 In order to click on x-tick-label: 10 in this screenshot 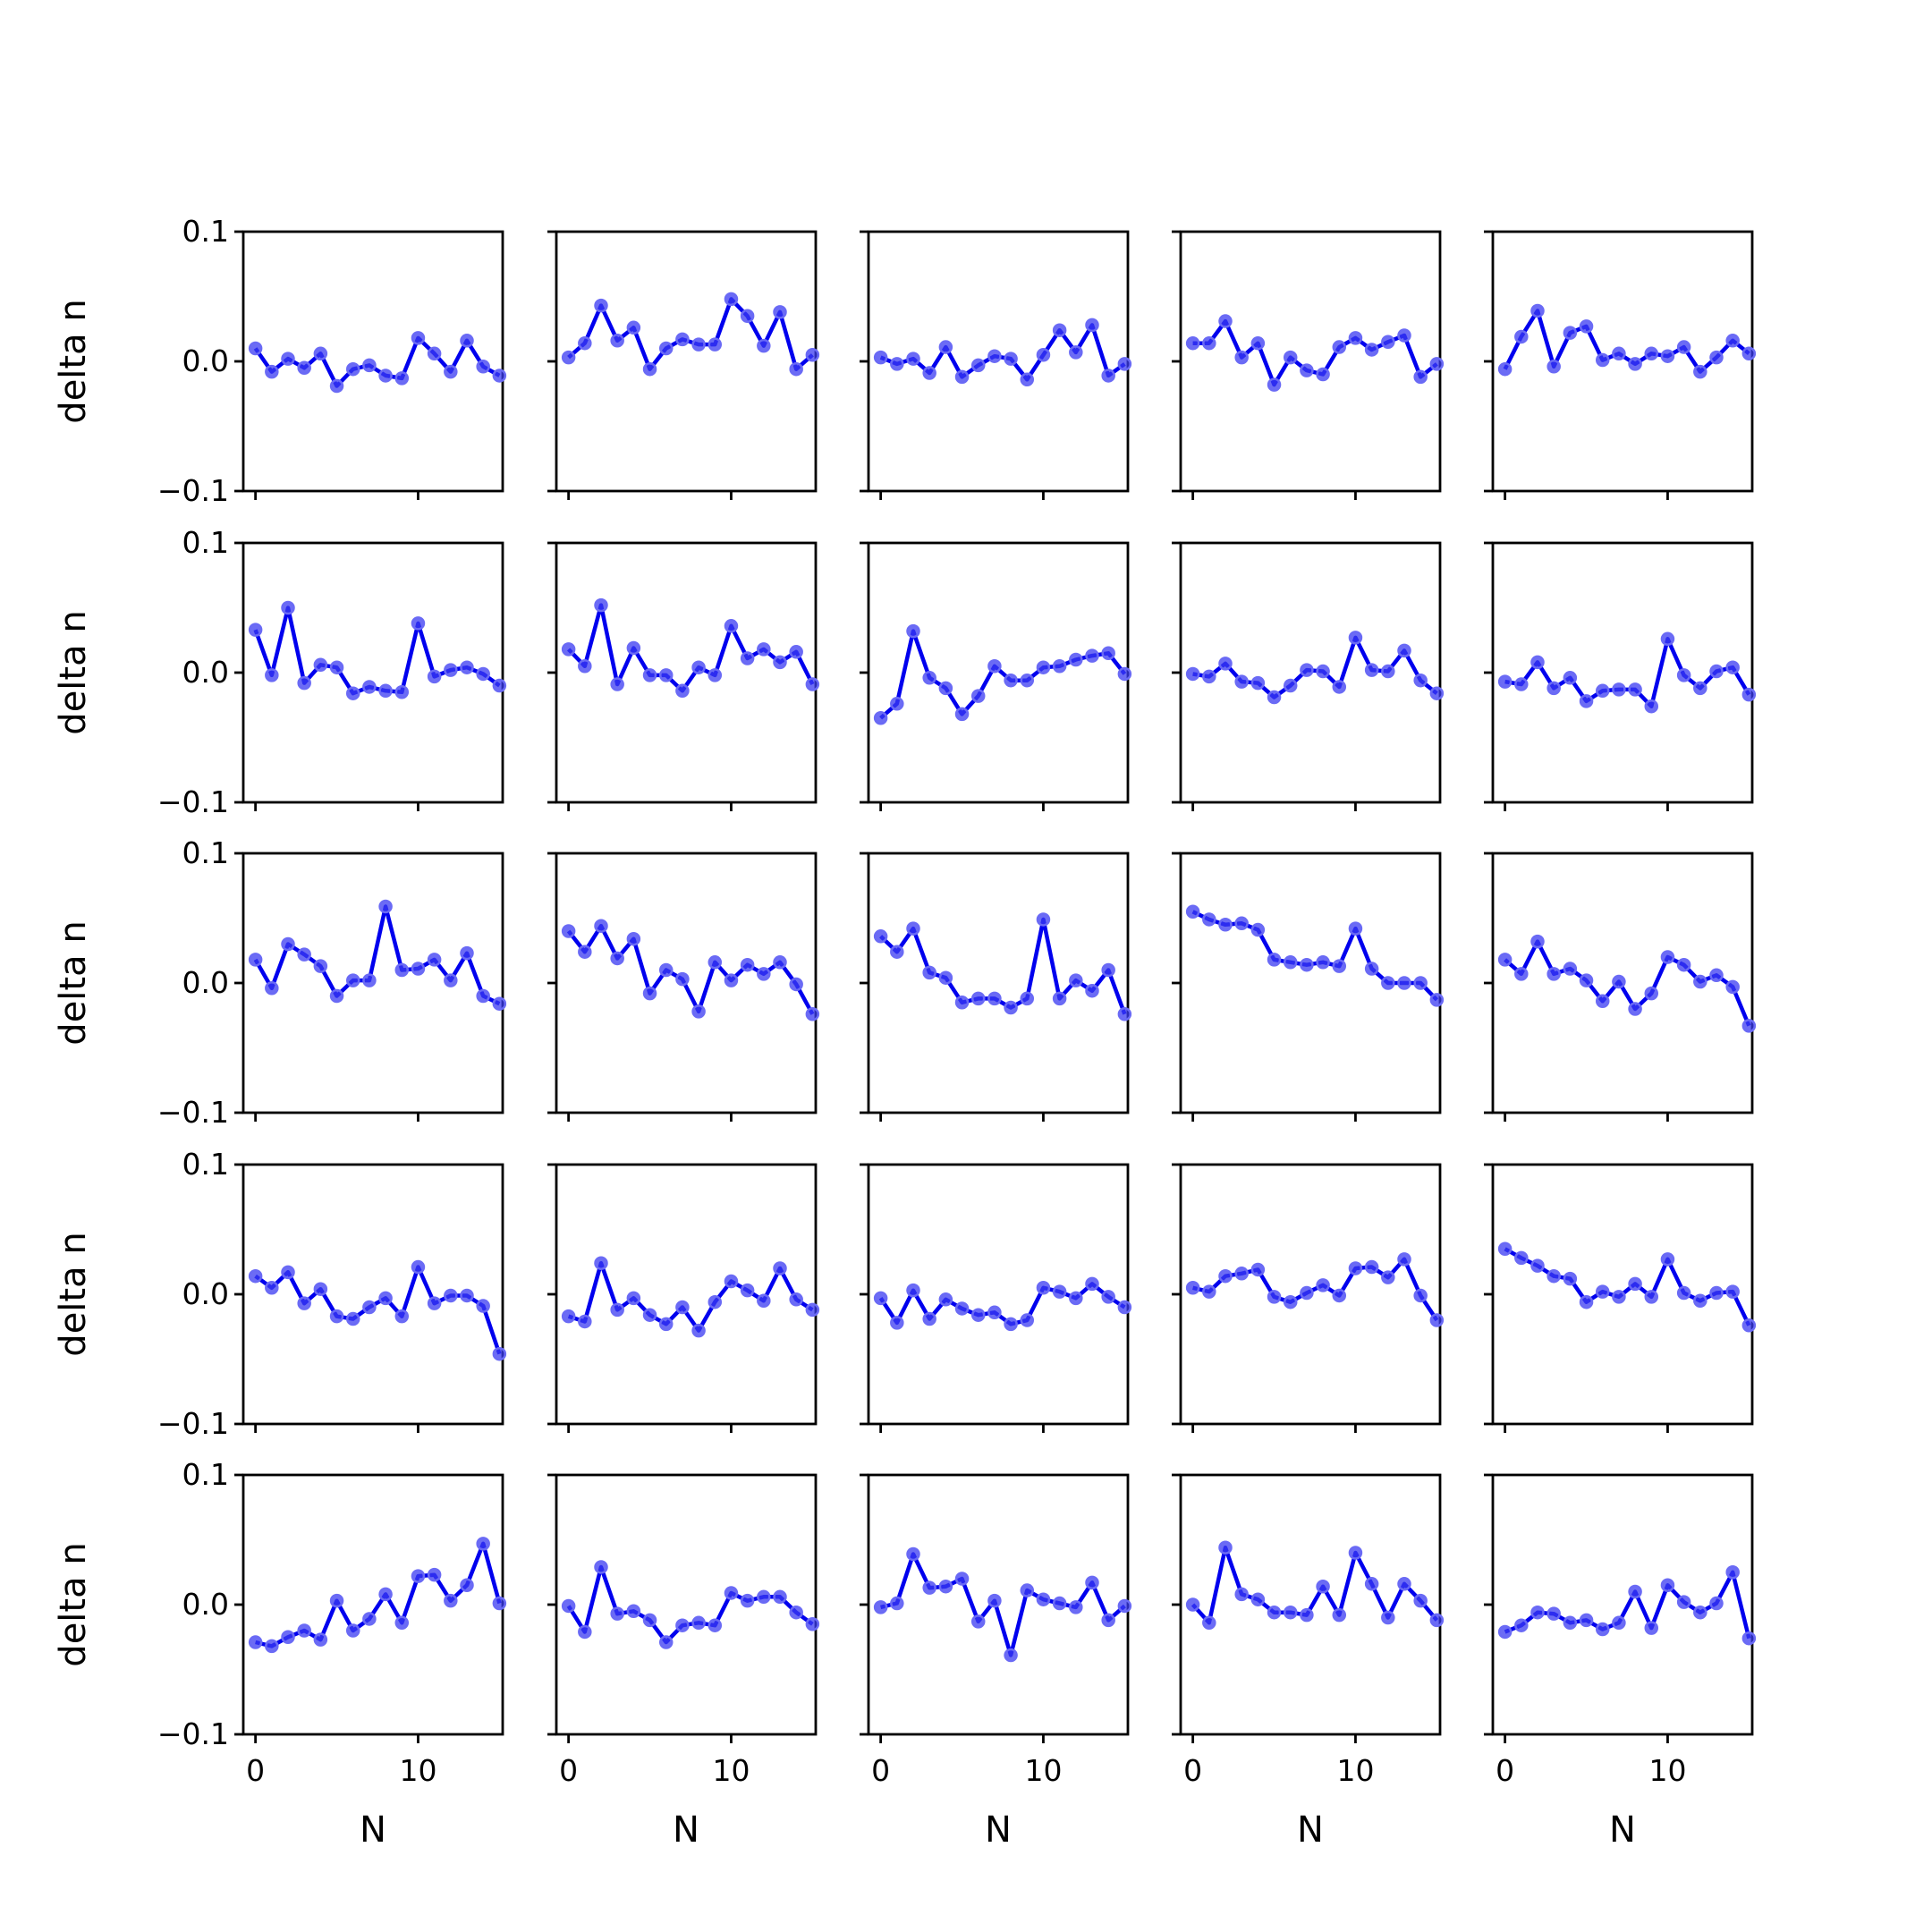, I will do `click(417, 1770)`.